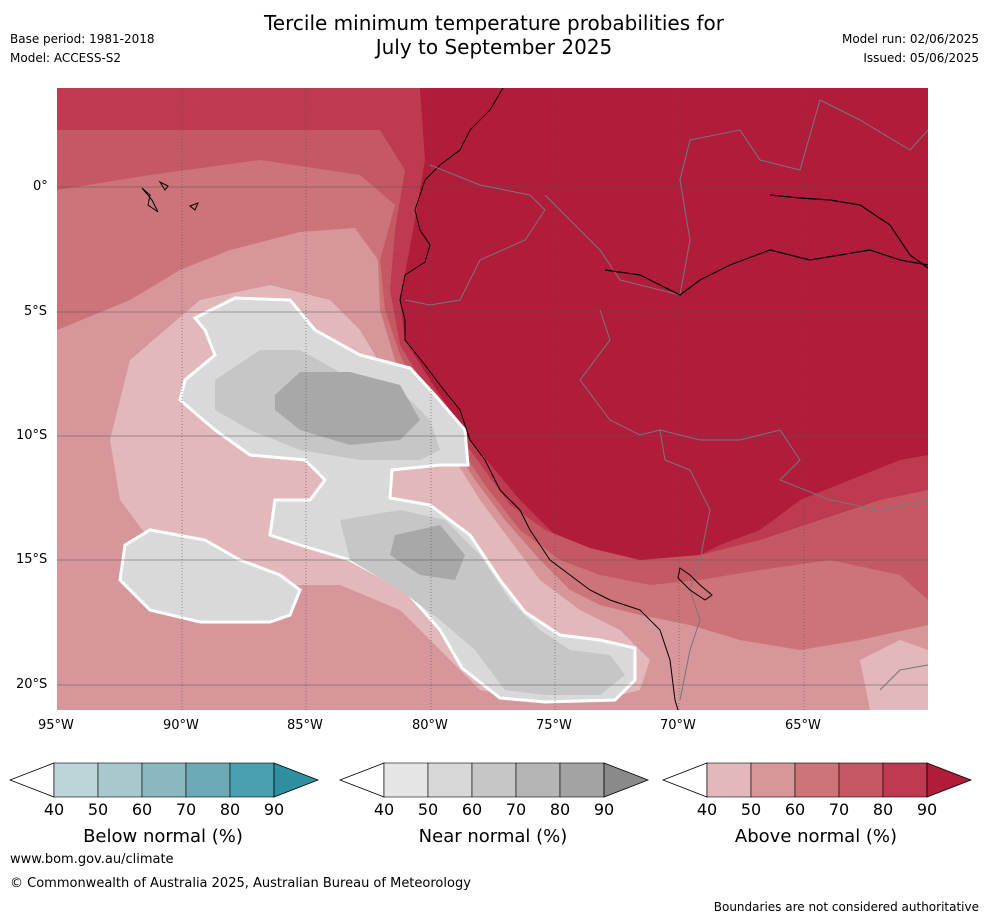 Image resolution: width=988 pixels, height=919 pixels. I want to click on lon-label-65w: 65°W, so click(803, 725).